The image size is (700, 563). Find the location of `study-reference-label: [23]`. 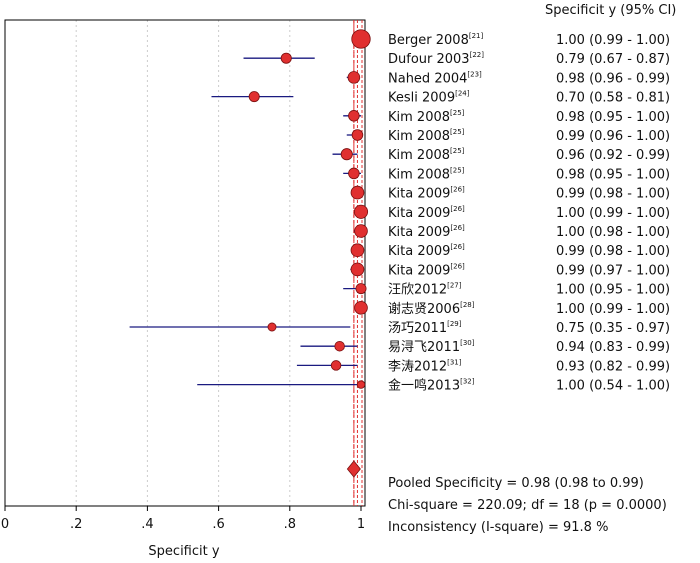

study-reference-label: [23] is located at coordinates (474, 74).